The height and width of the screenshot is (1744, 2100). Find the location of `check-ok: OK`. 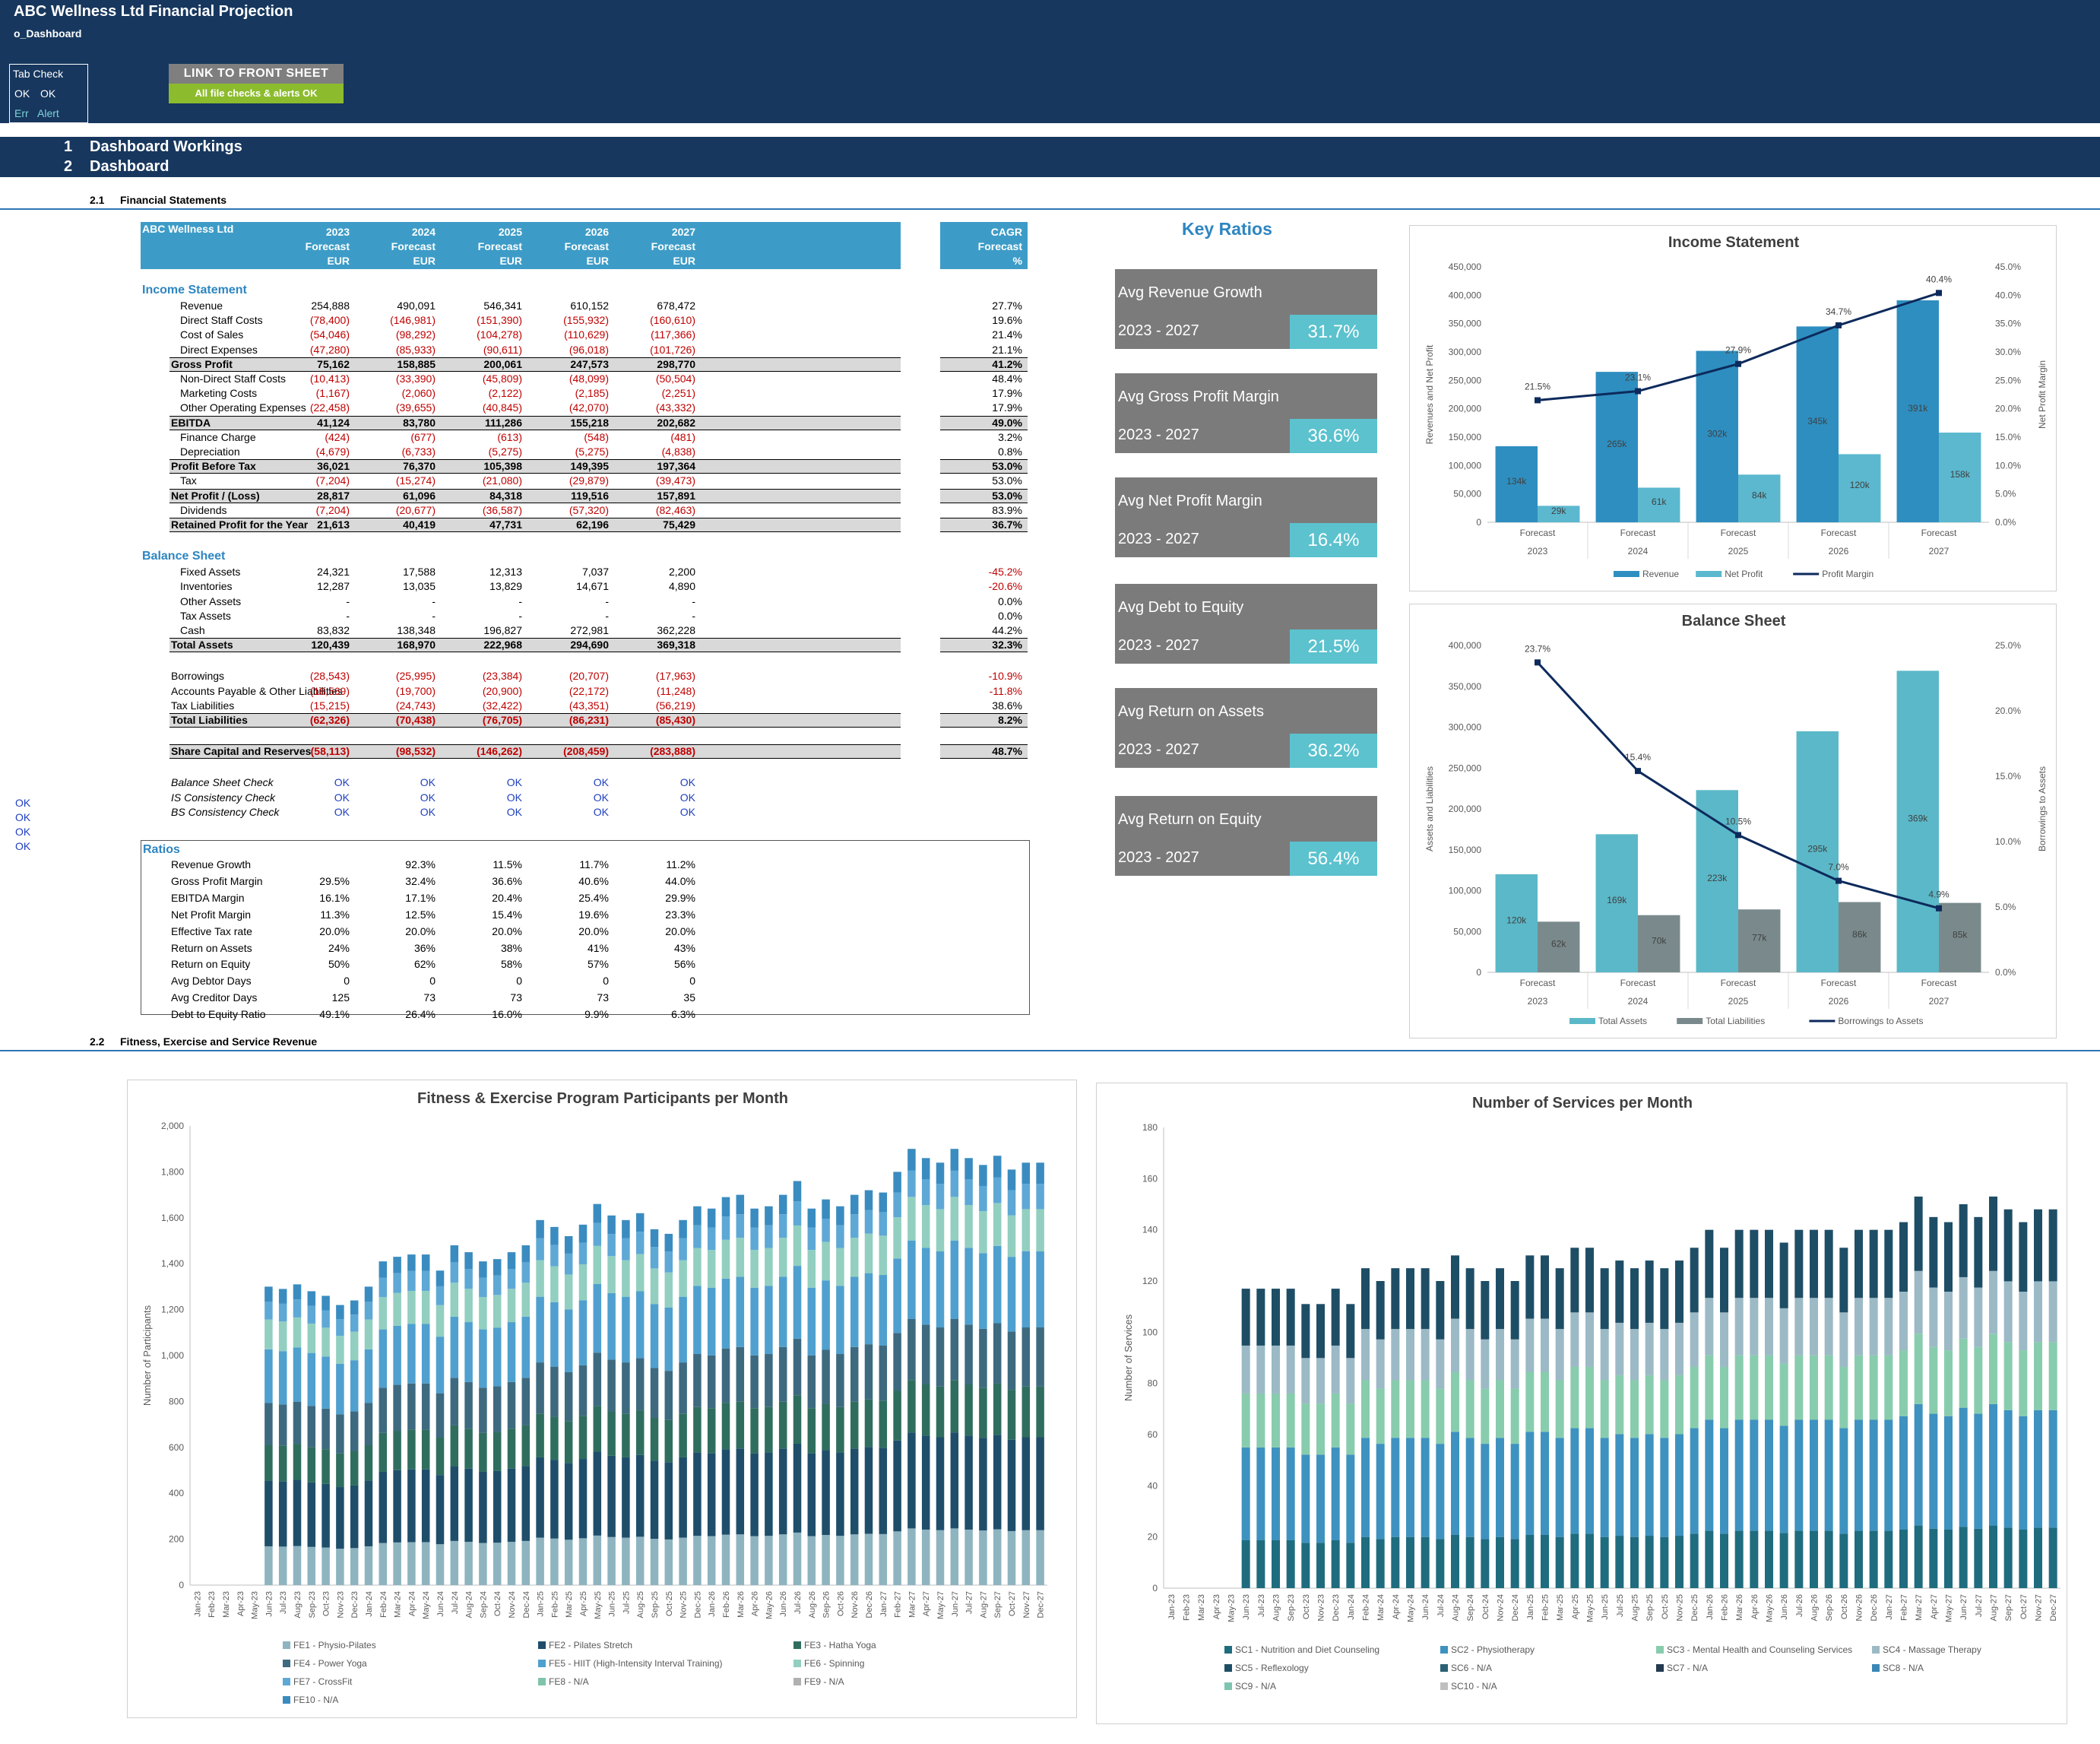

check-ok: OK is located at coordinates (23, 846).